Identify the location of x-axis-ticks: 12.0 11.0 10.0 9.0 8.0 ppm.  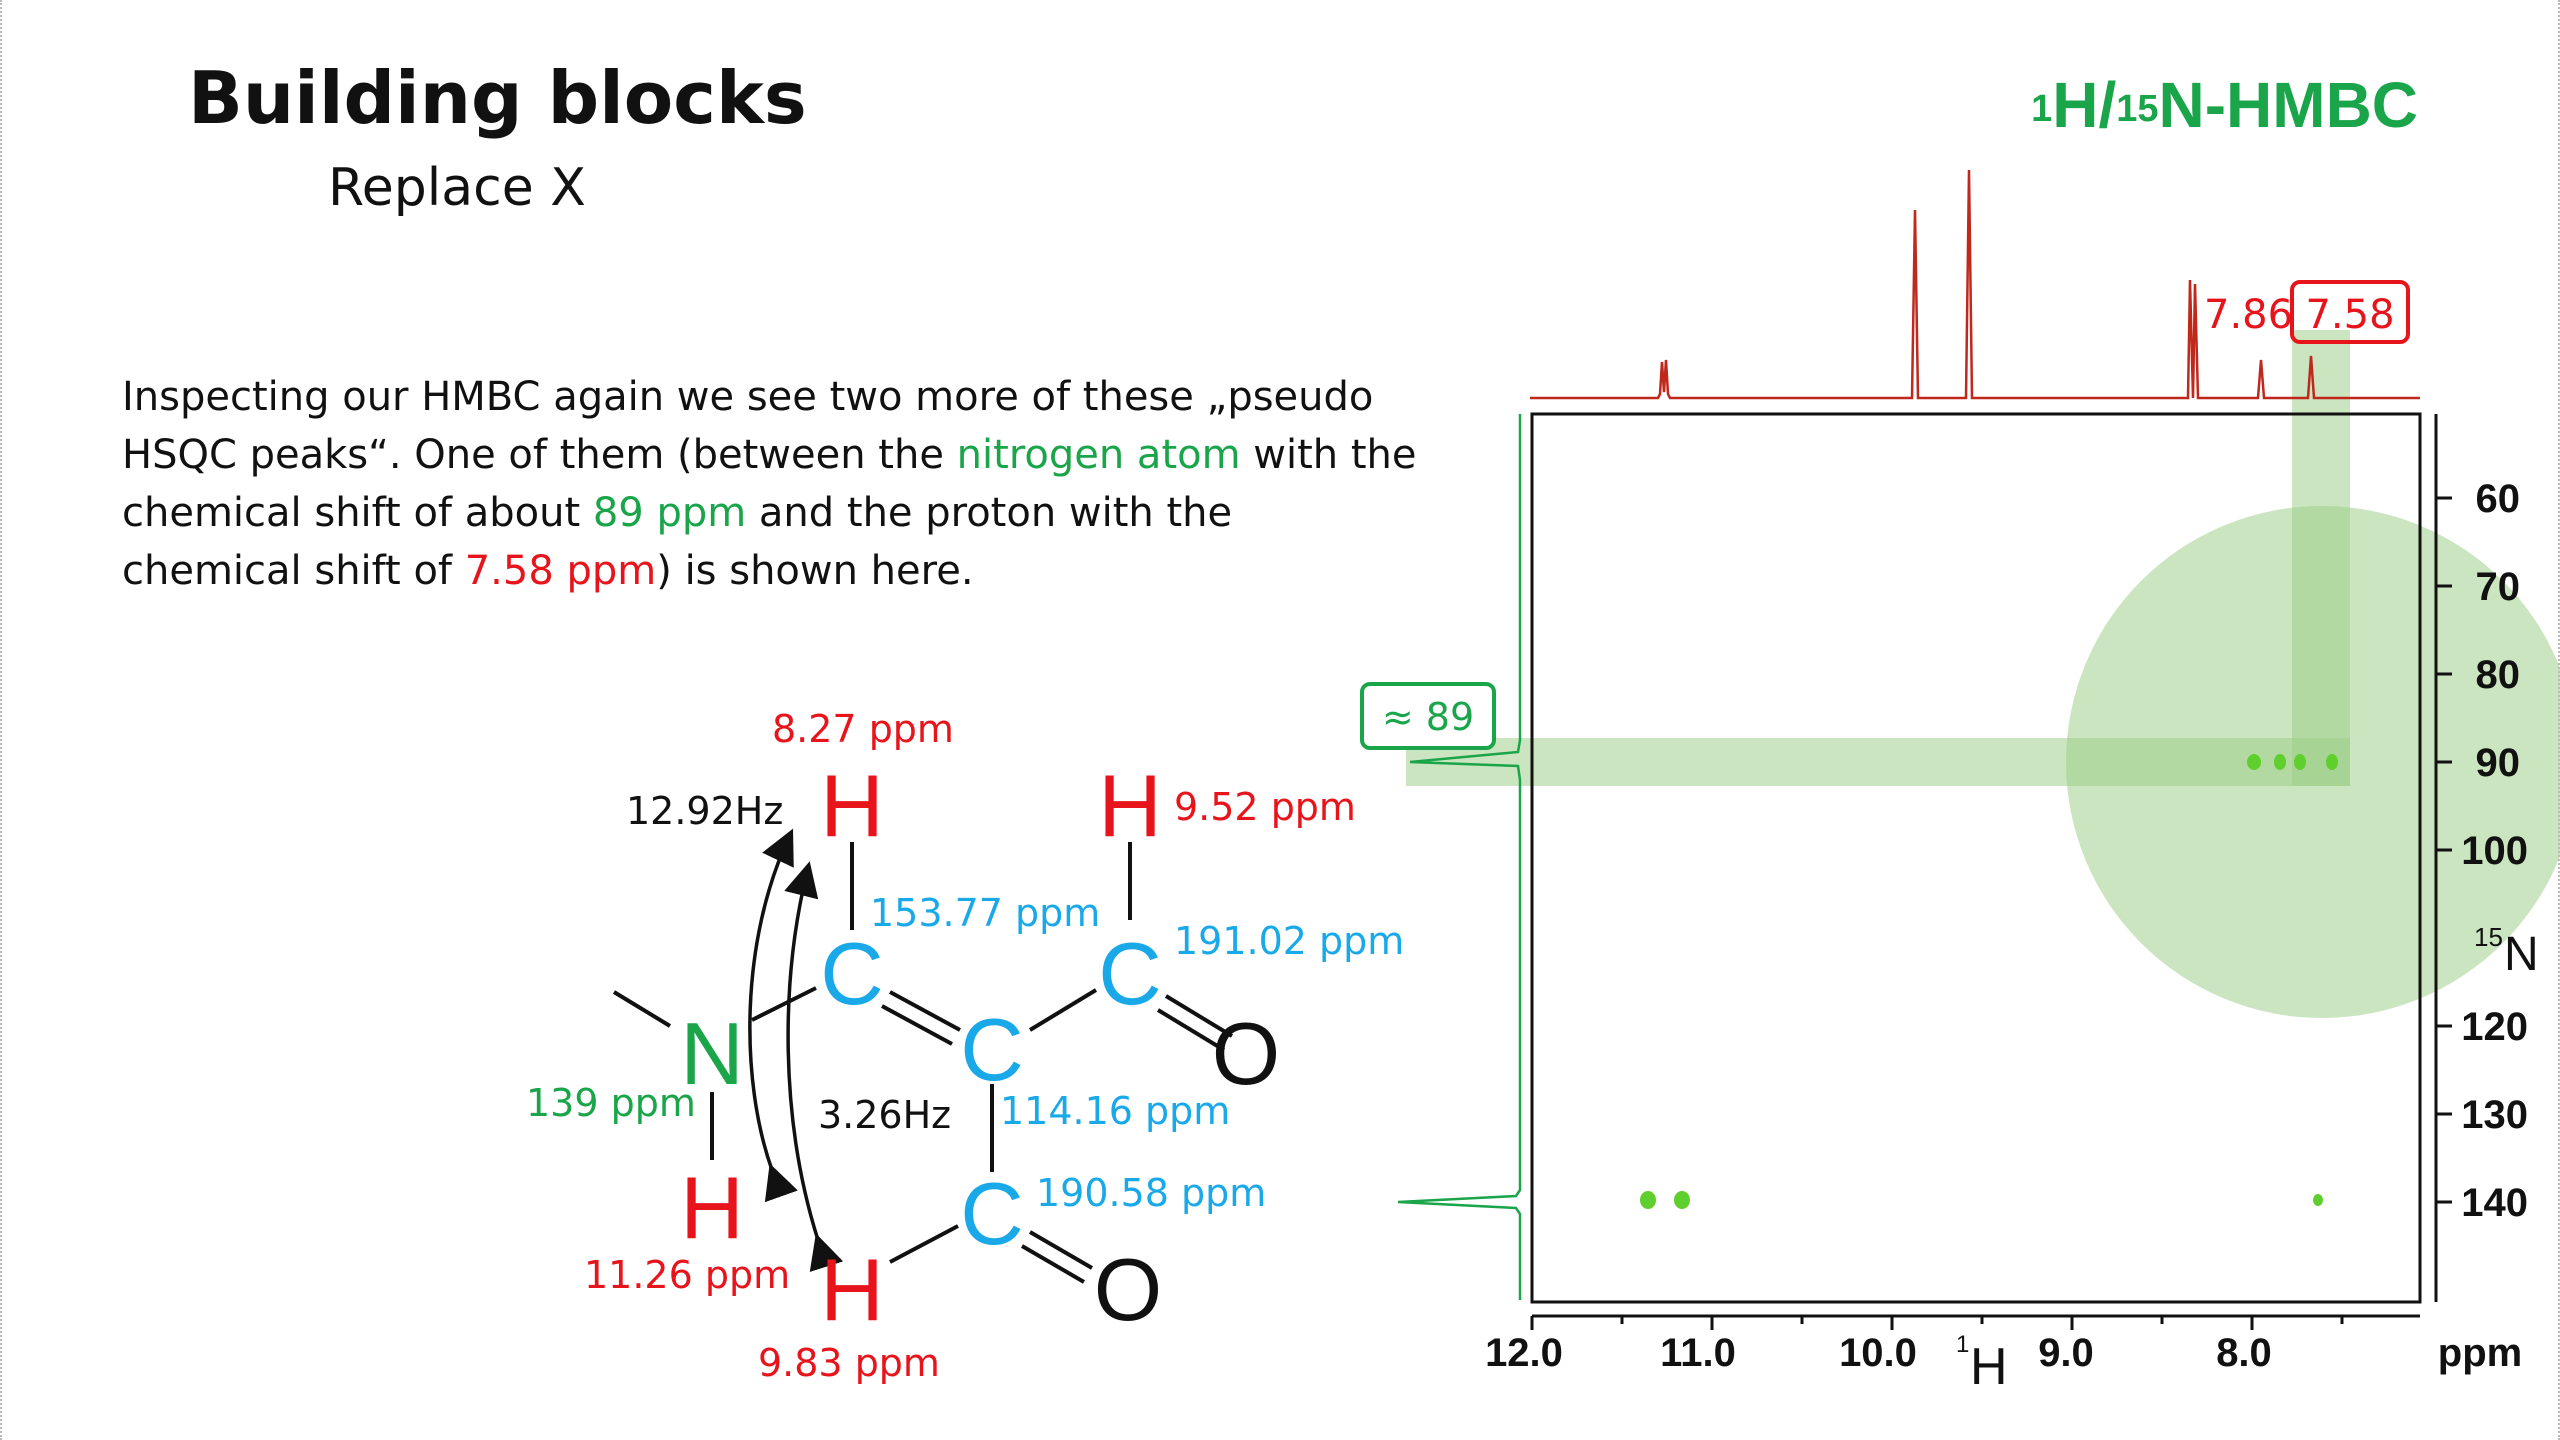
(2003, 1353).